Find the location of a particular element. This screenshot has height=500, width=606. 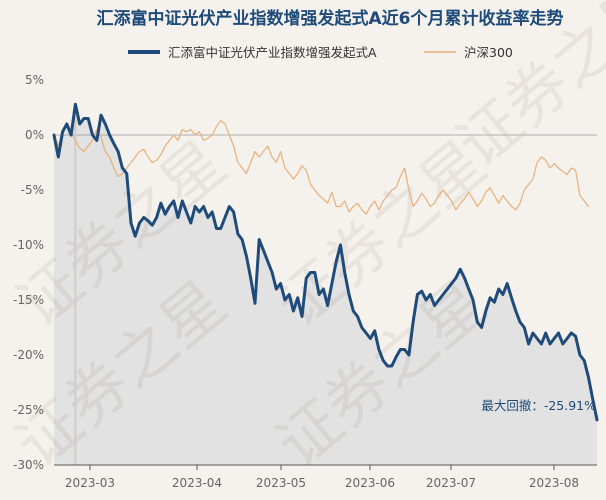

chart-title: 汇添富中证光伏产业指数增强发起式A近6个月累计收益率走势 is located at coordinates (330, 18).